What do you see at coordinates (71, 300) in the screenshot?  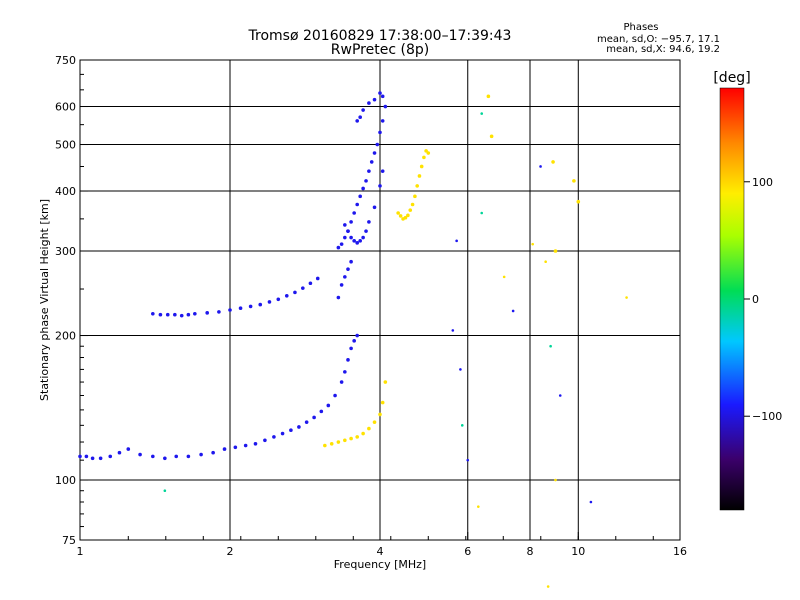 I see `y-axis-ticks: 75 100 200 300 400 500 600 750` at bounding box center [71, 300].